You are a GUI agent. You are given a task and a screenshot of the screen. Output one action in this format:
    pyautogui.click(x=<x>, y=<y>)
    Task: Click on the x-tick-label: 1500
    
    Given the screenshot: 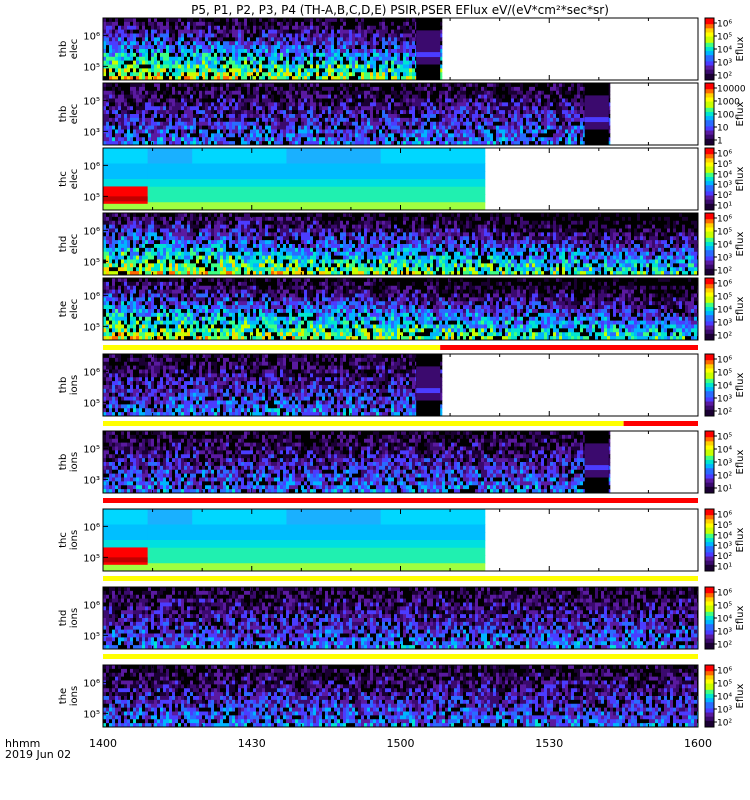 What is the action you would take?
    pyautogui.click(x=401, y=743)
    